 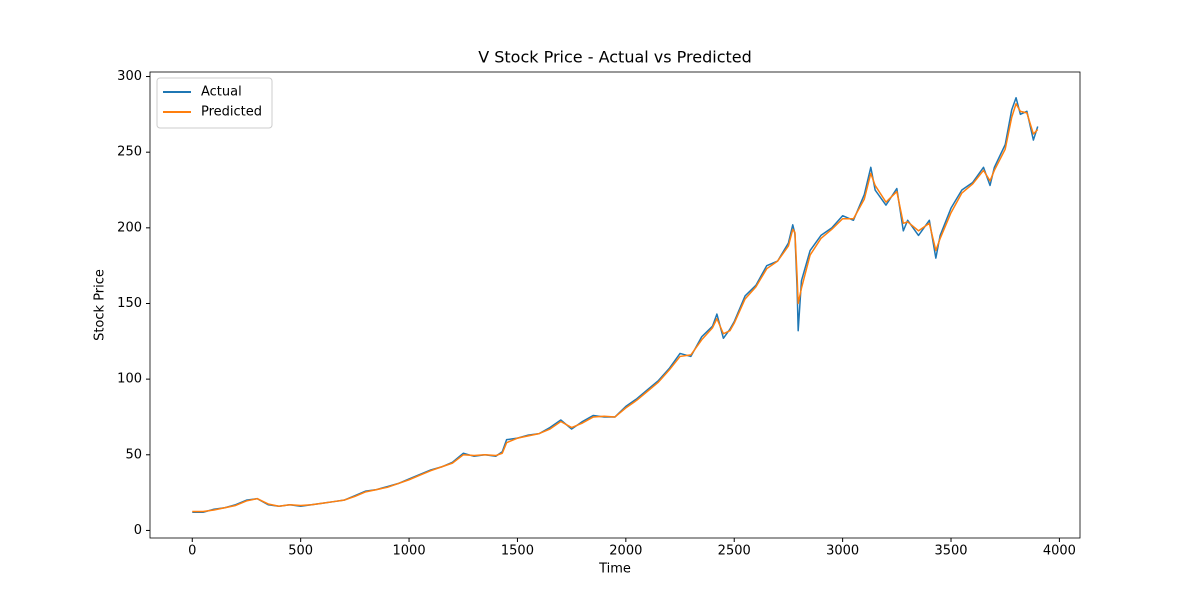 I want to click on x-tick-label: 3000, so click(x=842, y=551).